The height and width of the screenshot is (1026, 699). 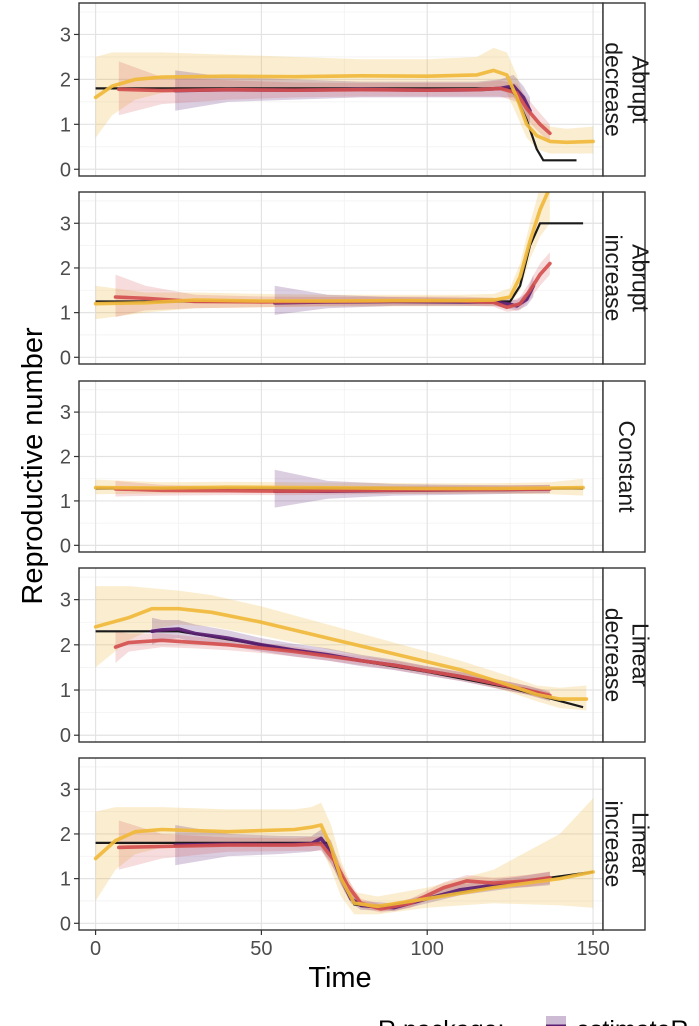 I want to click on facet-panel: 0 1 2 3 Constant, so click(x=353, y=468).